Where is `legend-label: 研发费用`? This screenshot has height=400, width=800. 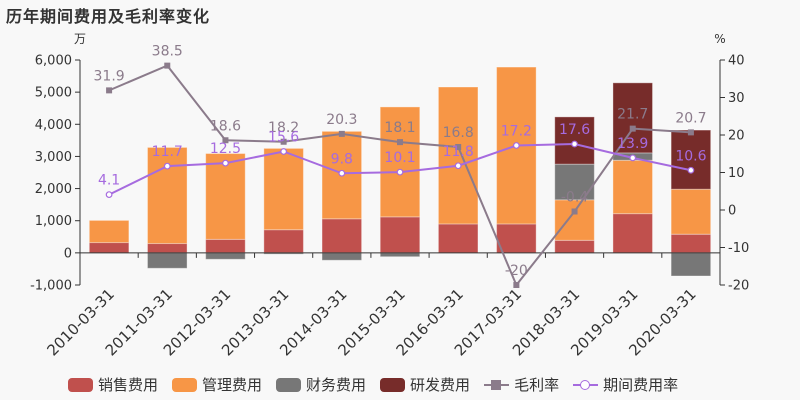 legend-label: 研发费用 is located at coordinates (440, 385).